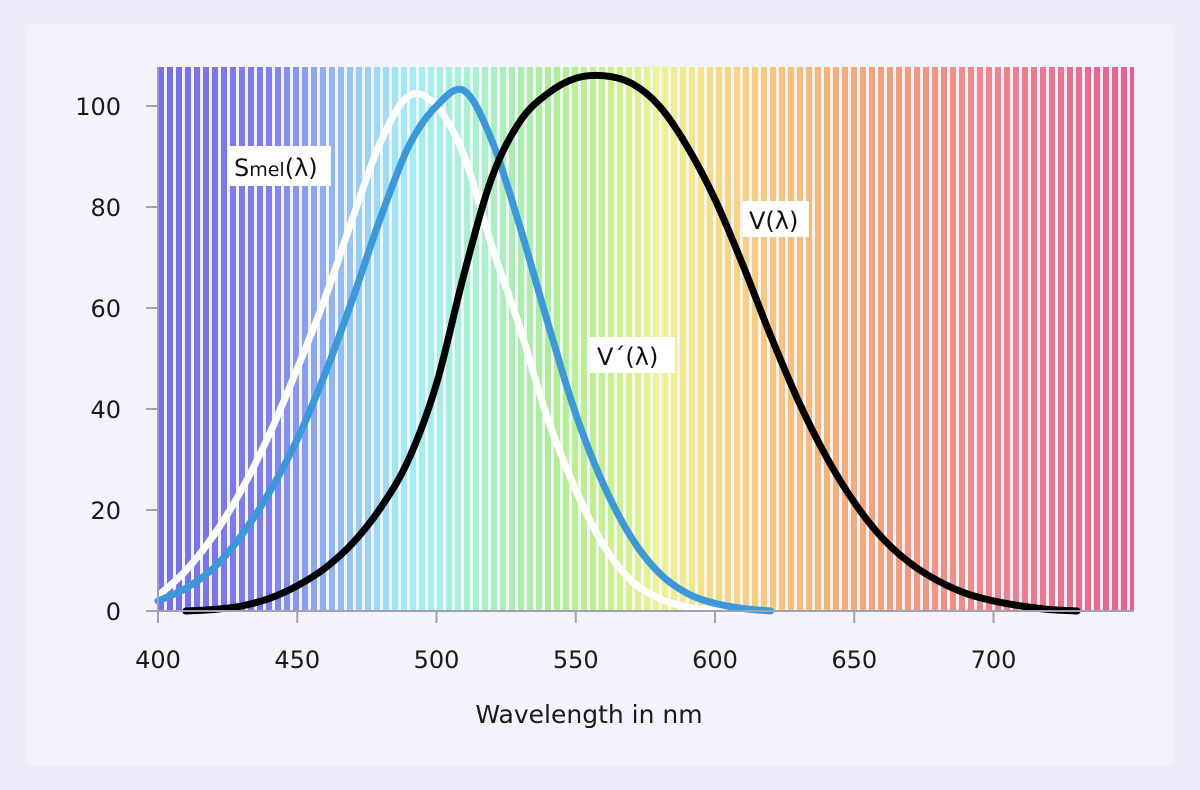 The image size is (1200, 790). I want to click on v-prime-label-text: V´(λ), so click(627, 357).